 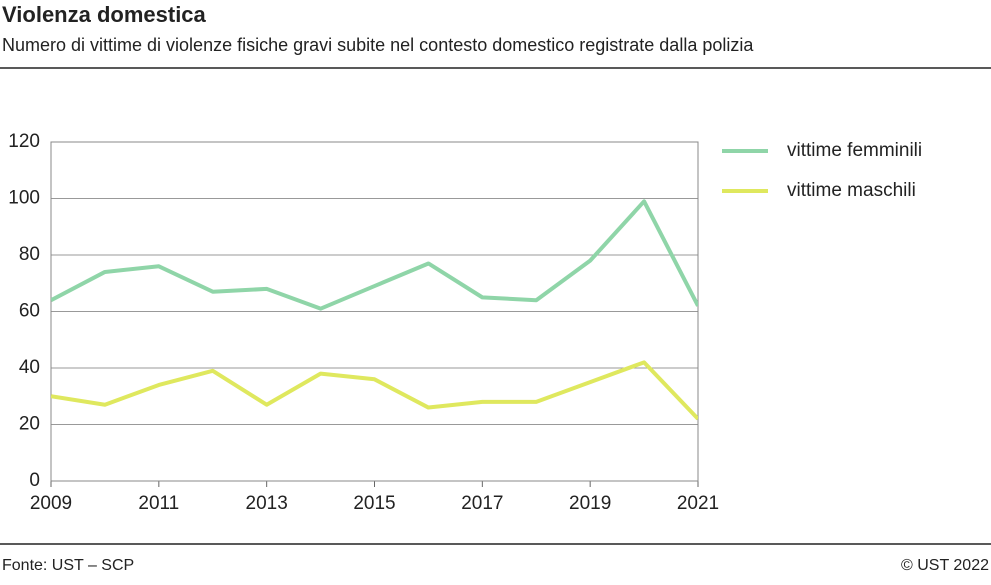 What do you see at coordinates (29, 254) in the screenshot?
I see `y-tick-label: 80` at bounding box center [29, 254].